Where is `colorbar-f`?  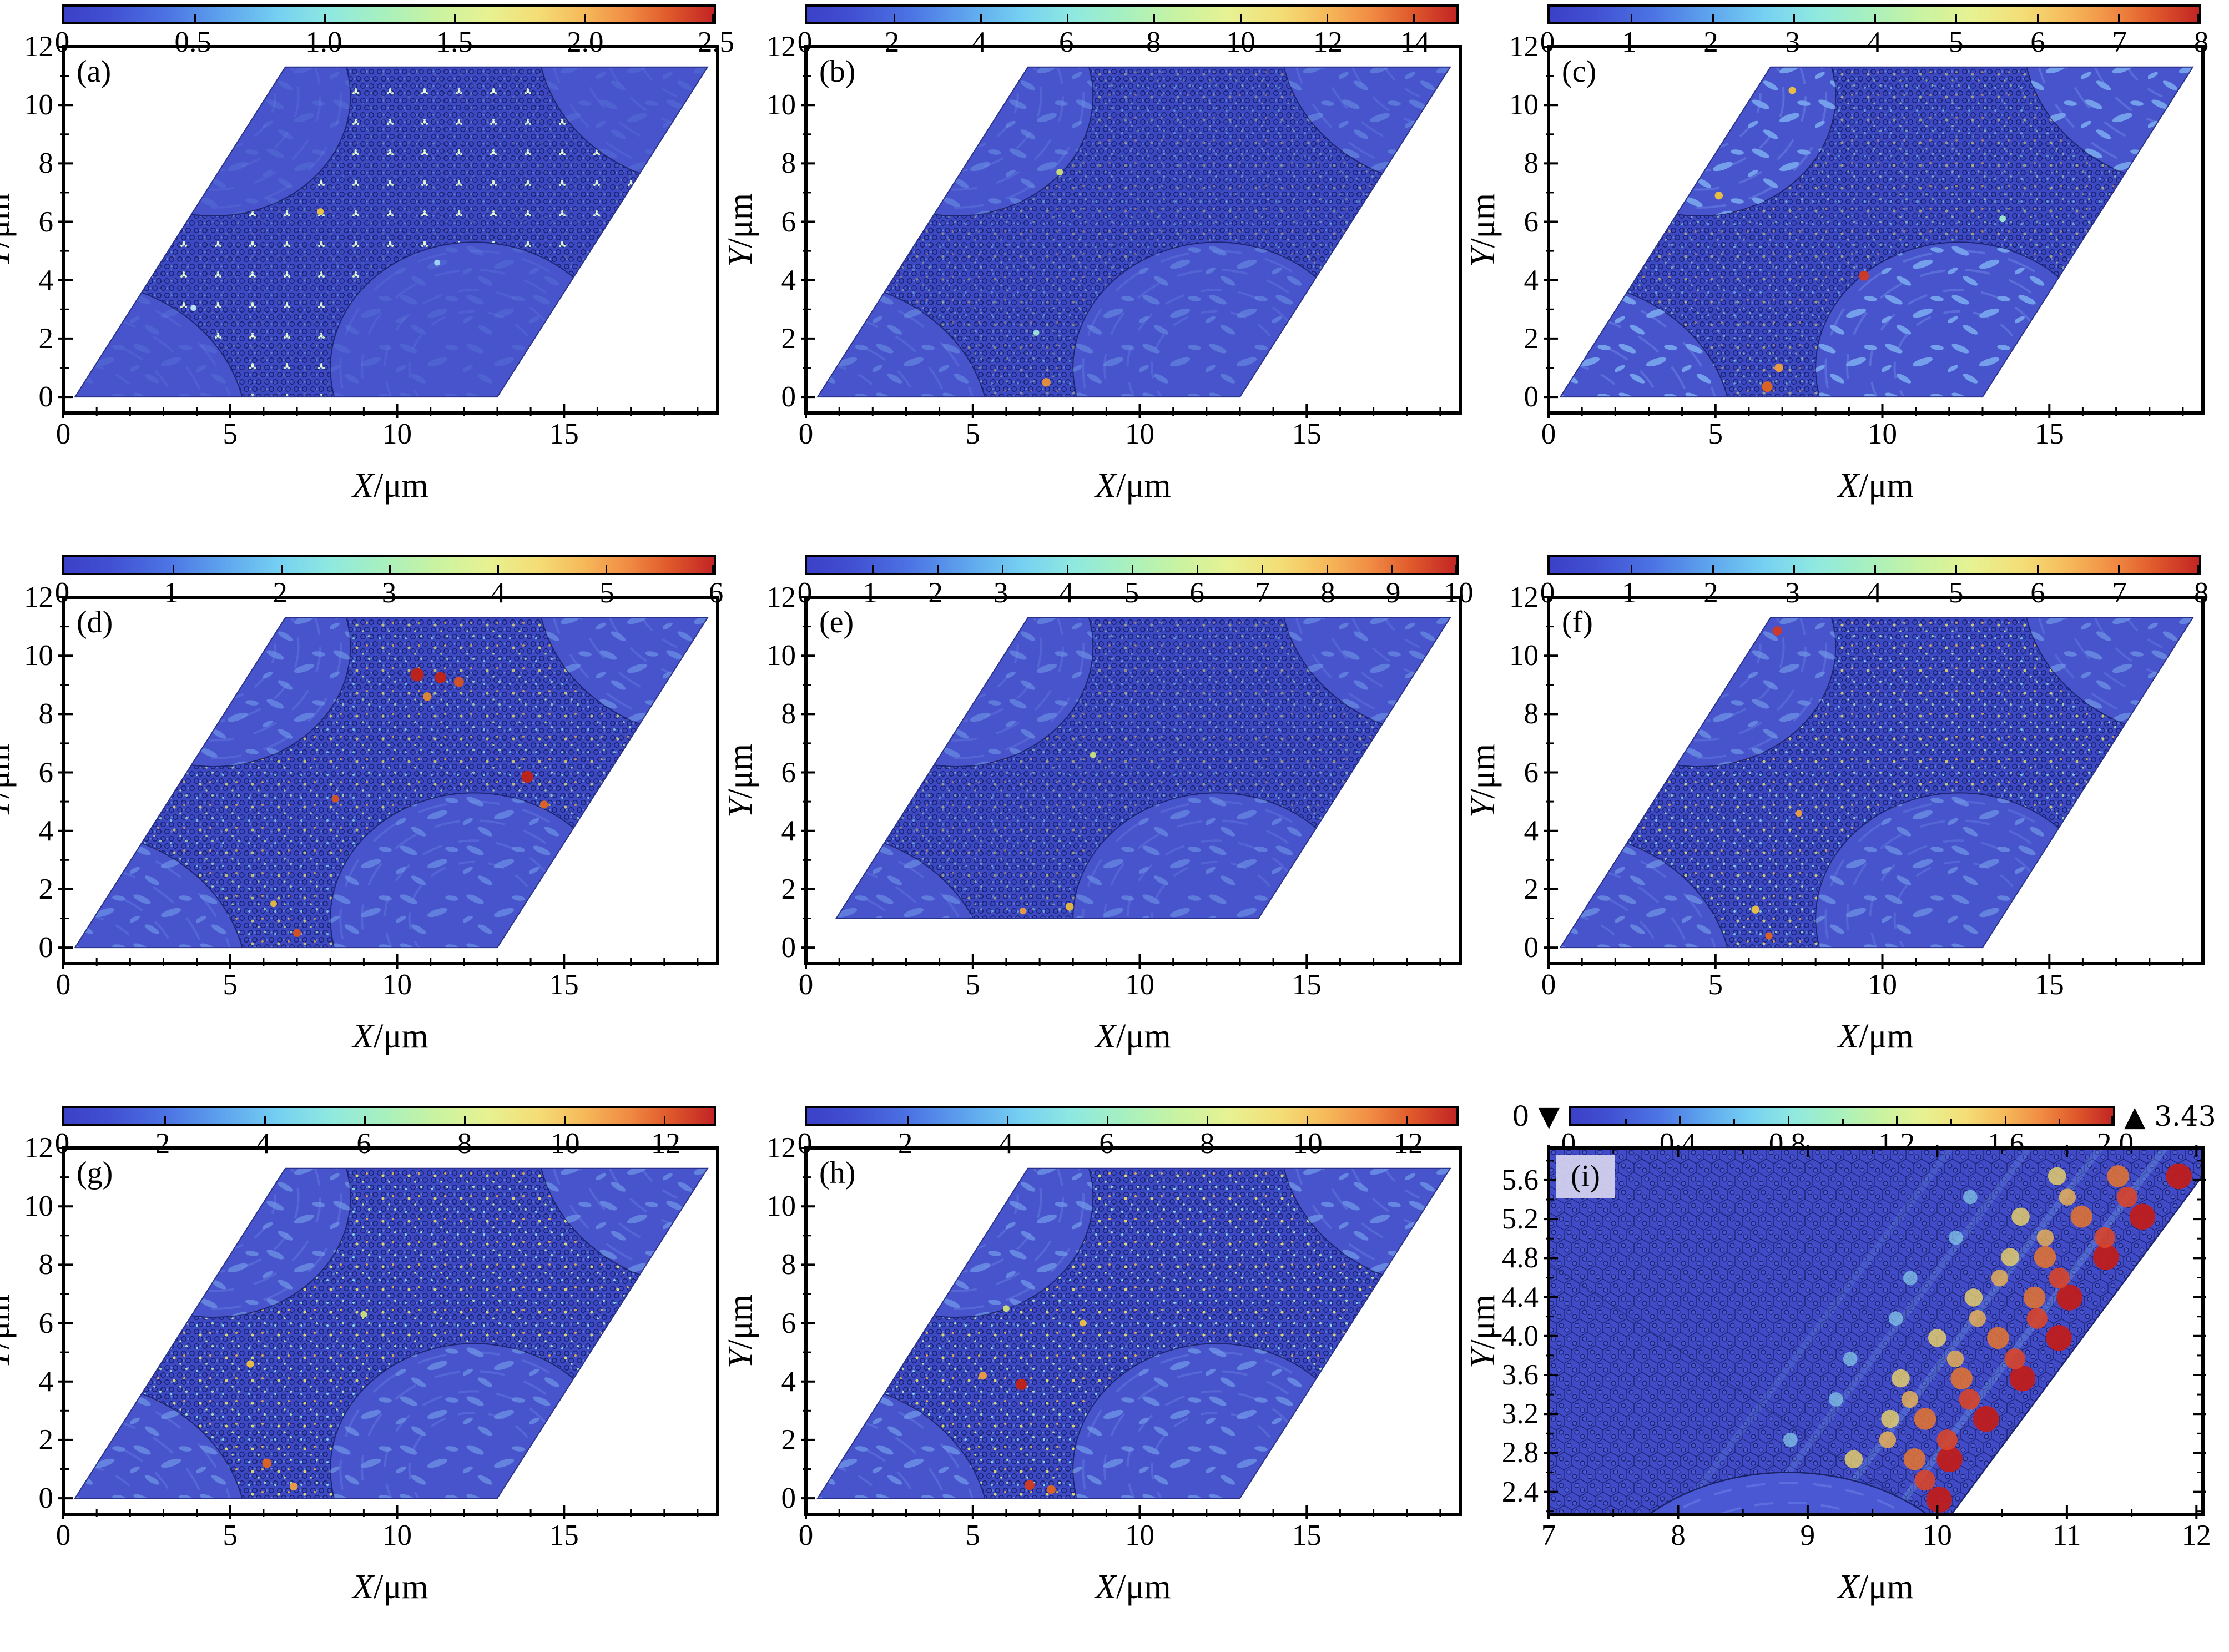 colorbar-f is located at coordinates (1874, 565).